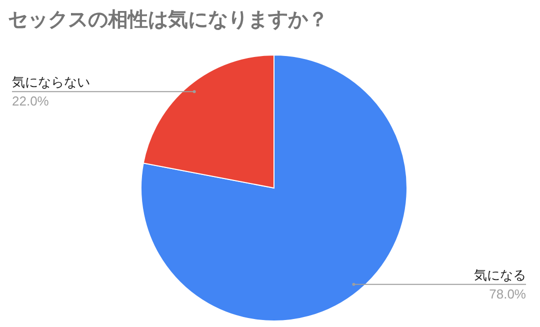  I want to click on data-label: 22.0%, so click(31, 101).